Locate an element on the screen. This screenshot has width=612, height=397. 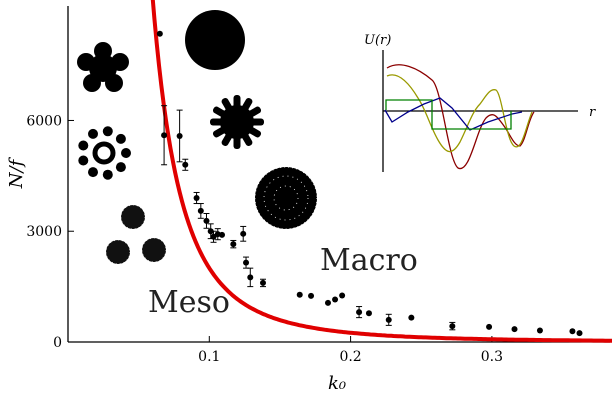
inset-curve-olive is located at coordinates (459, 113).